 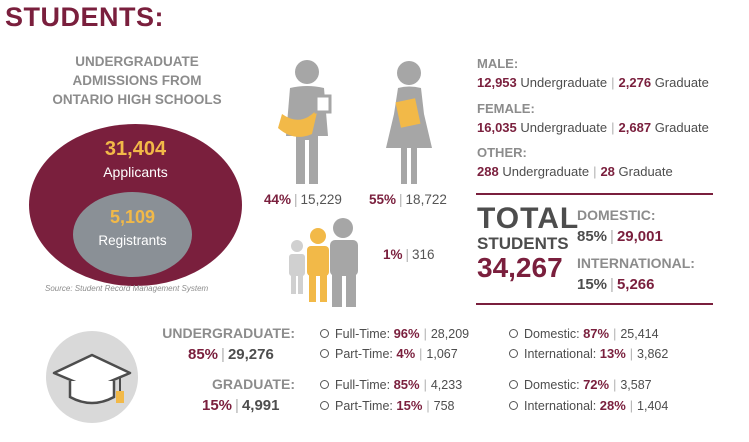 What do you see at coordinates (135, 149) in the screenshot?
I see `applicants-number: 31,404` at bounding box center [135, 149].